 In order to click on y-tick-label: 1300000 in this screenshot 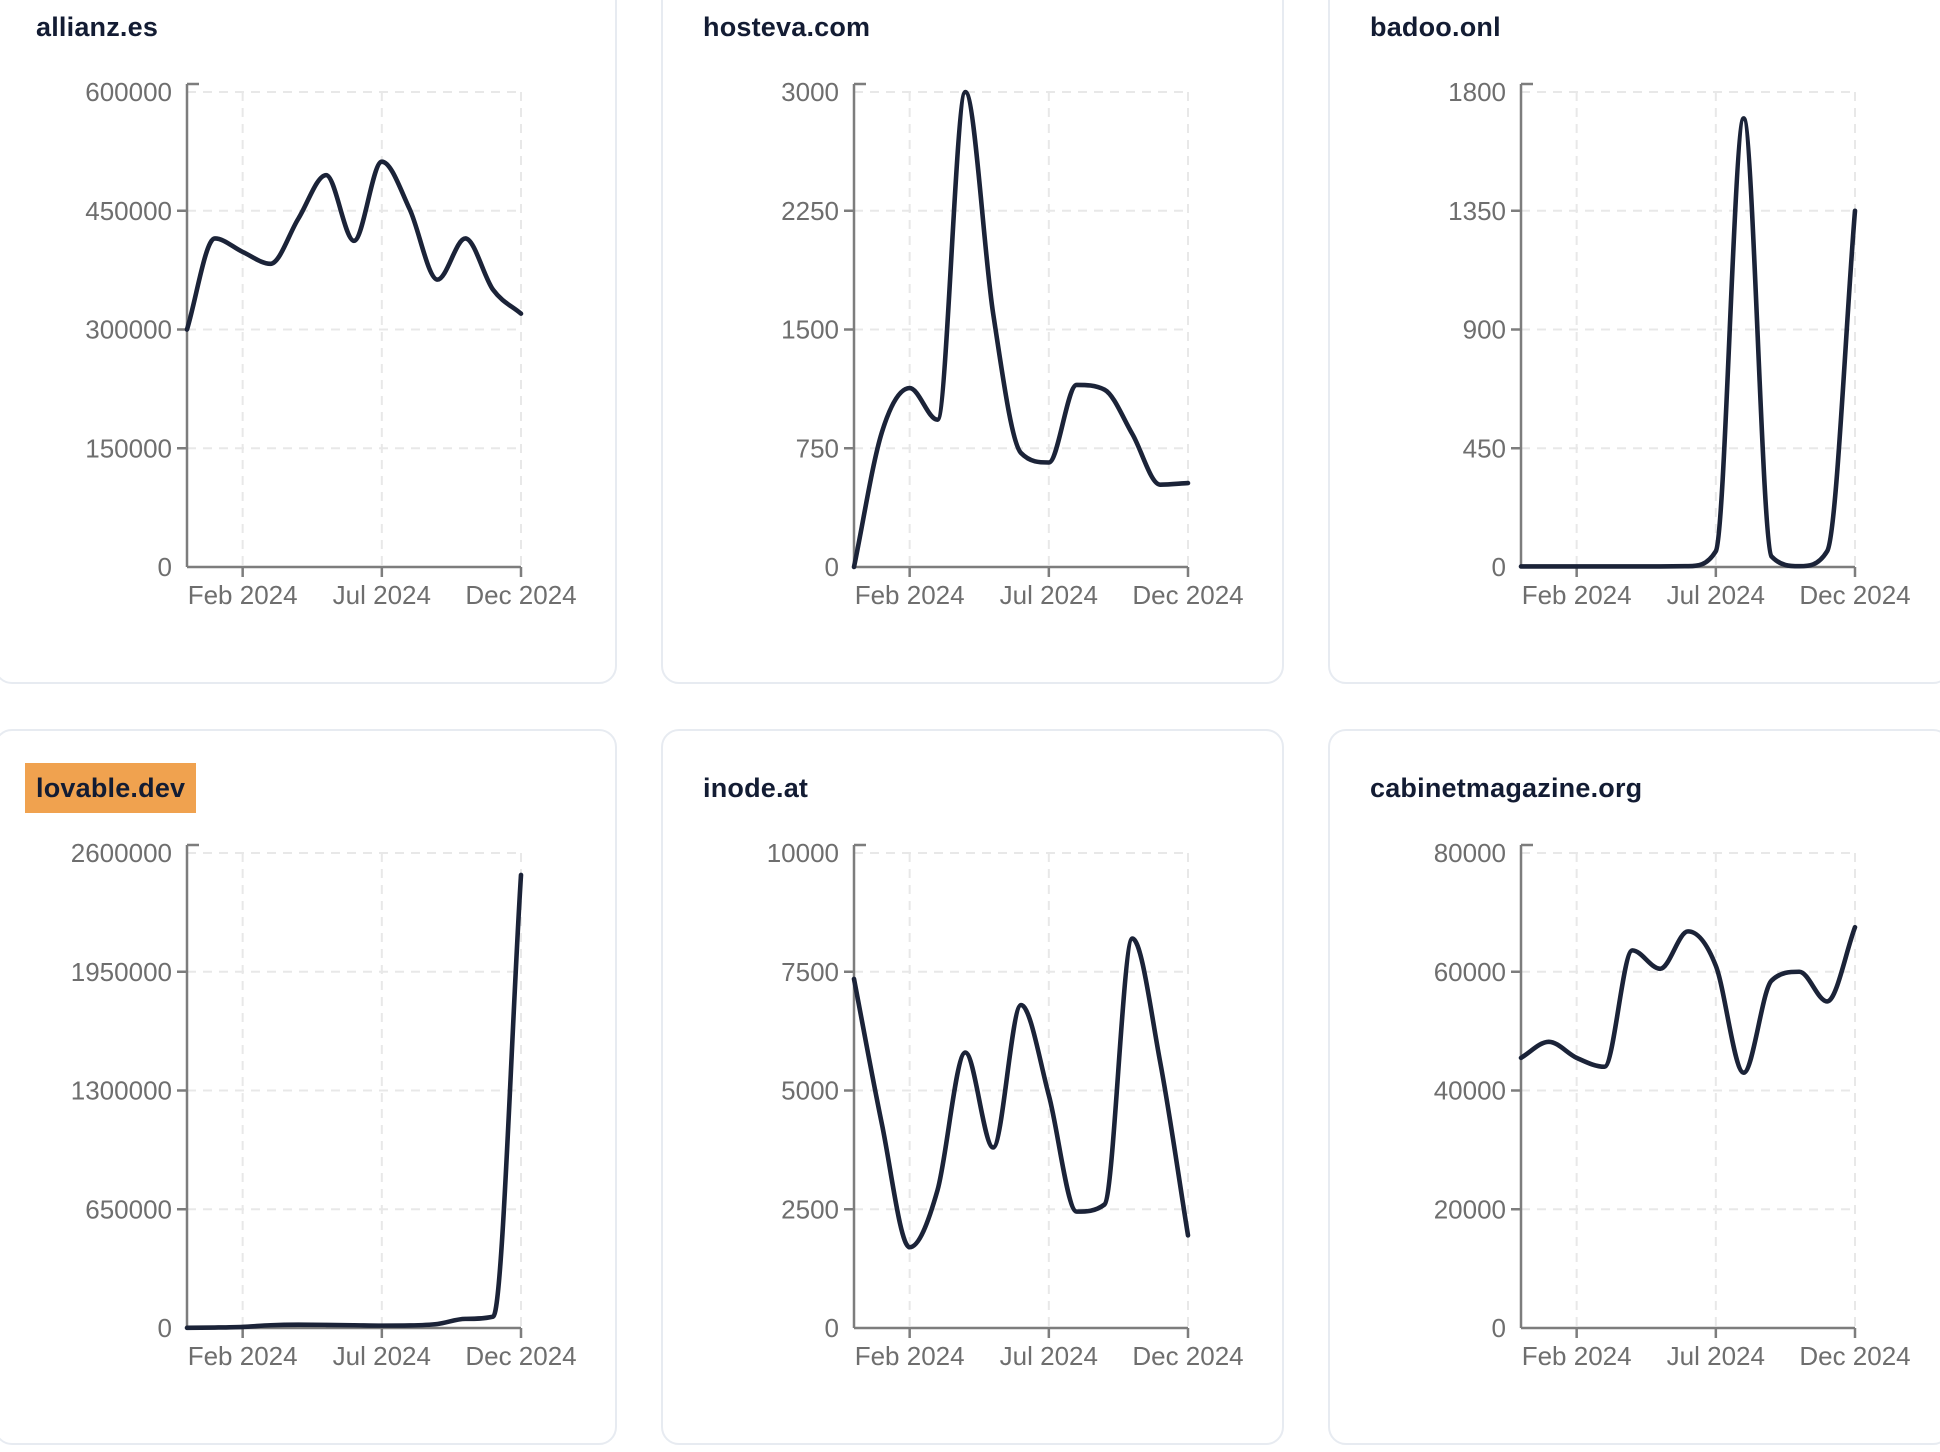, I will do `click(121, 1091)`.